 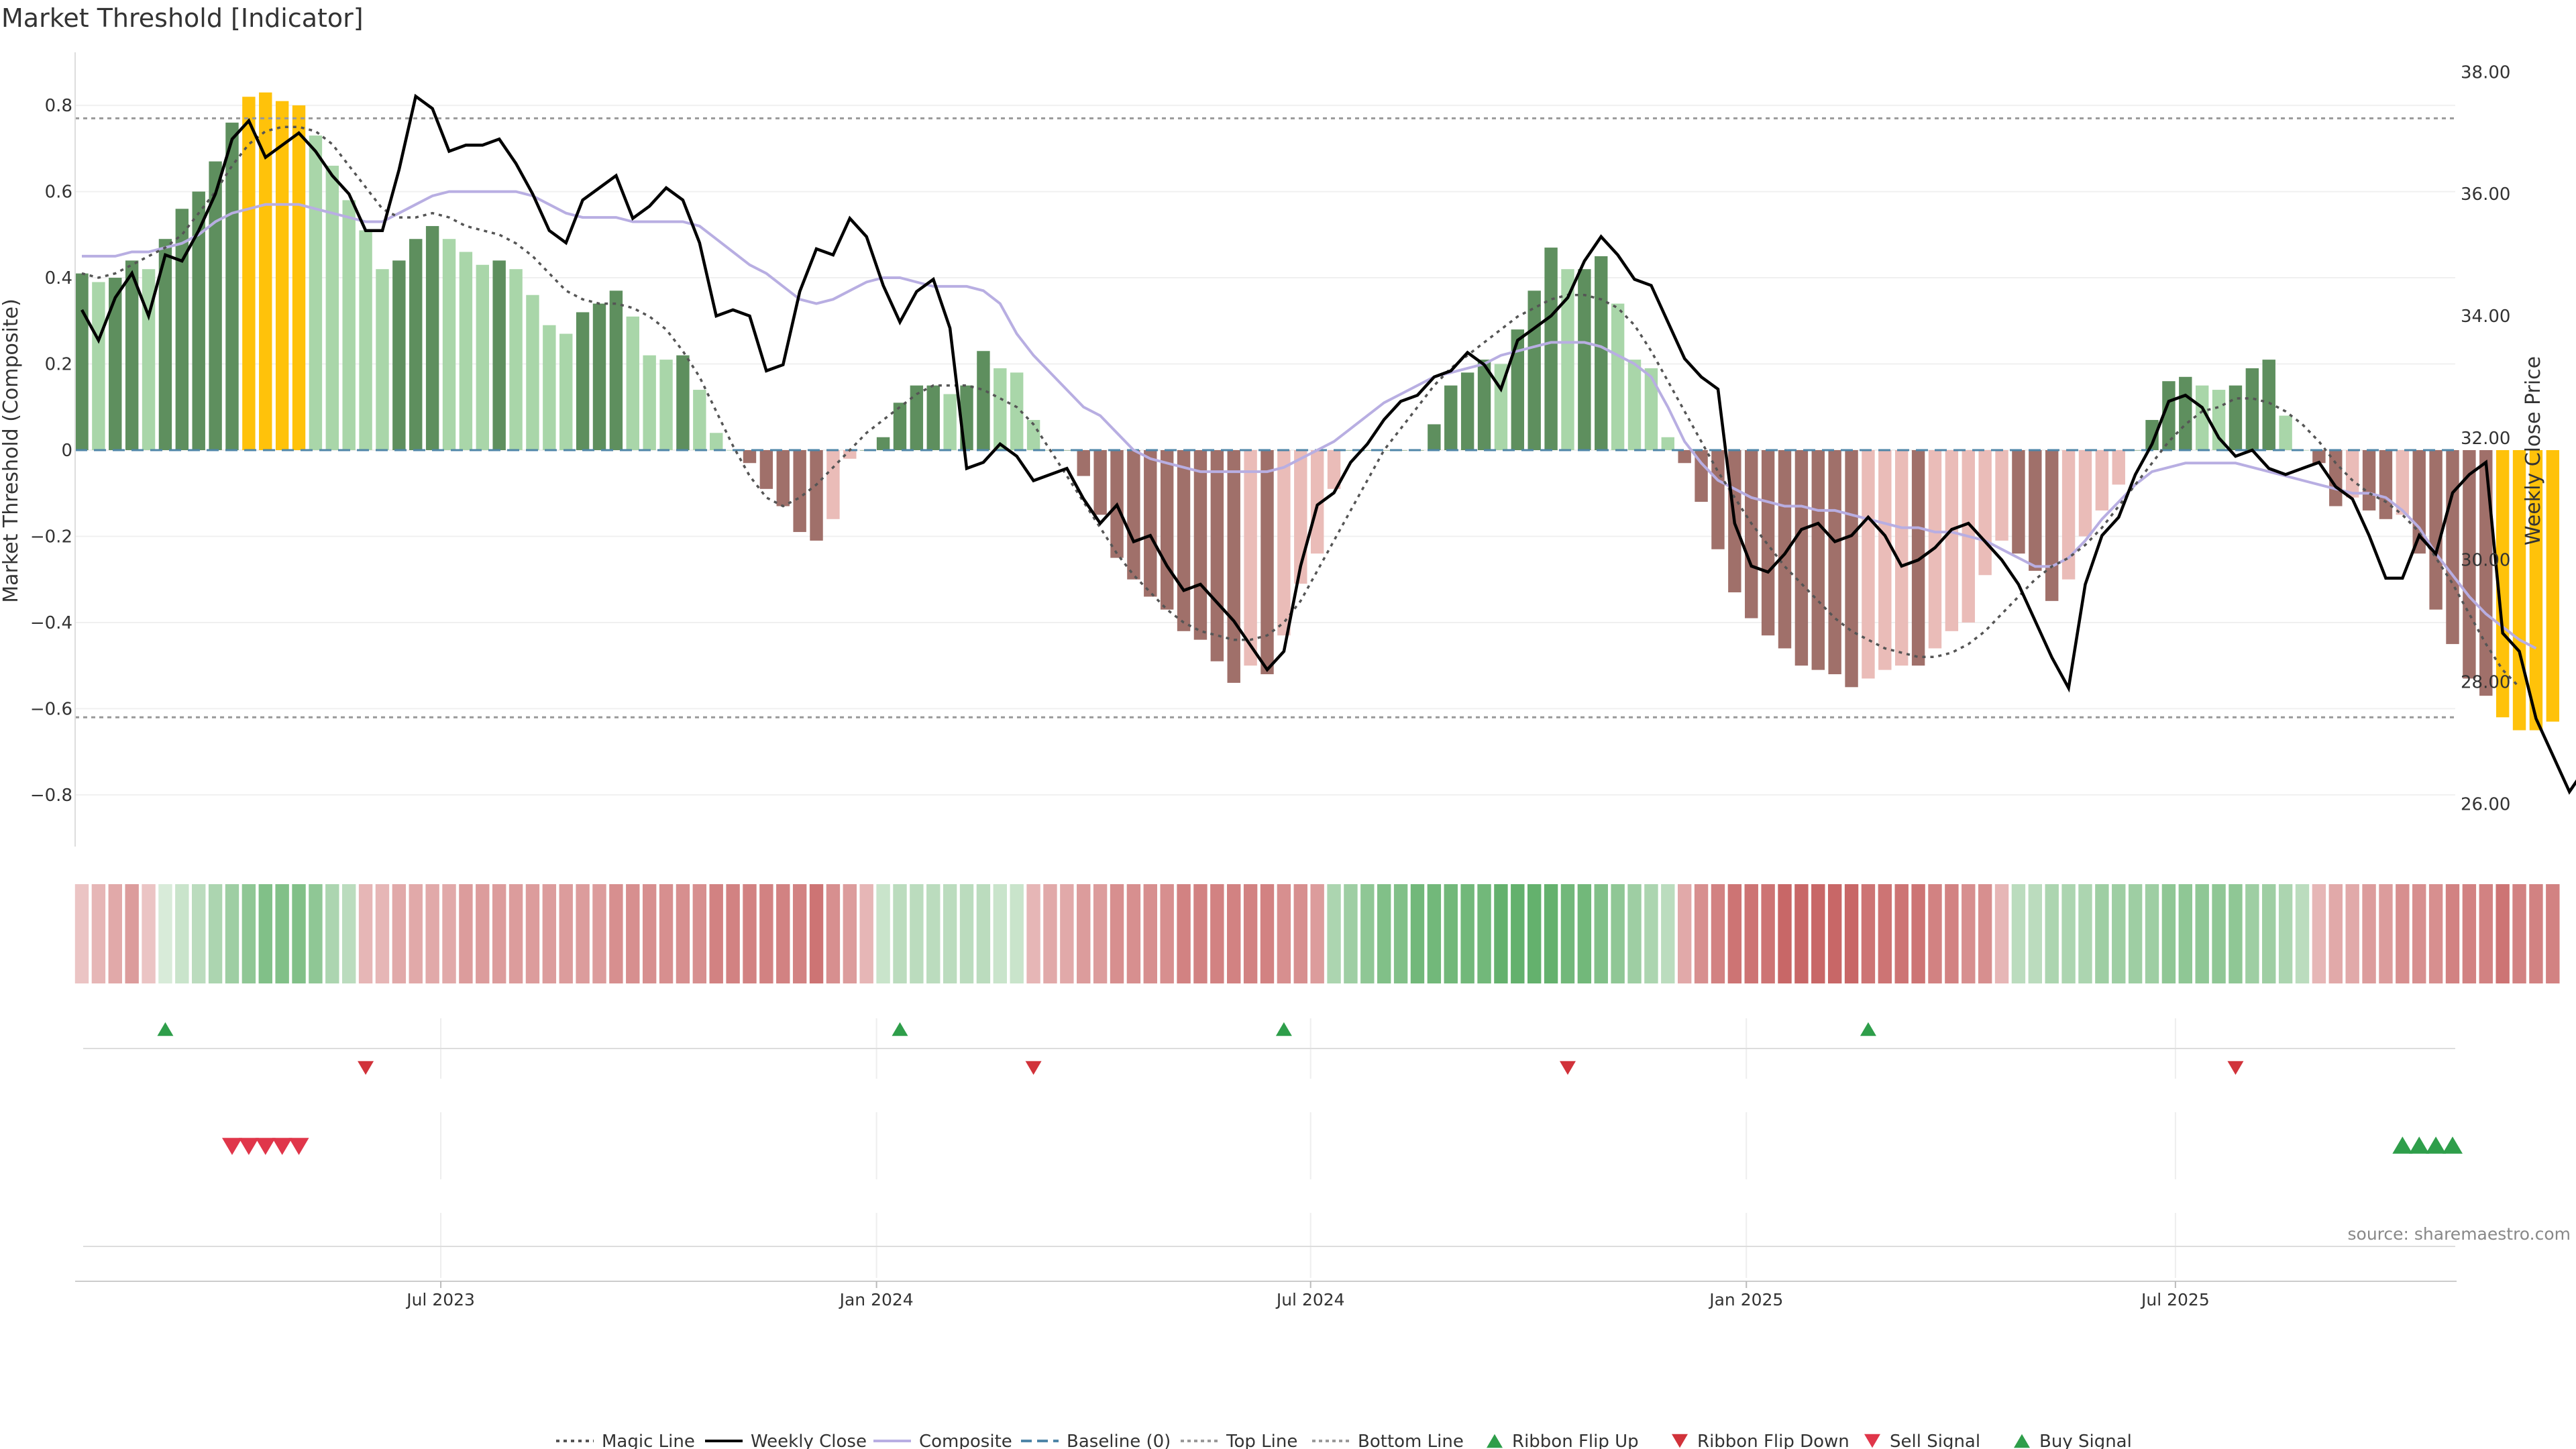 What do you see at coordinates (2485, 804) in the screenshot?
I see `y2-tick-label: 26.00` at bounding box center [2485, 804].